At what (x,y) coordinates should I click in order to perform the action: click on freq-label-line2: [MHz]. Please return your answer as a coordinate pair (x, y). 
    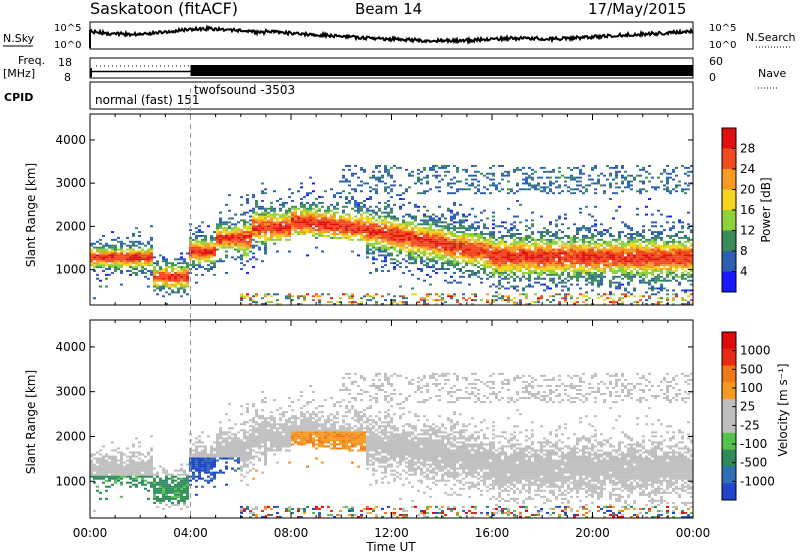
    Looking at the image, I should click on (19, 73).